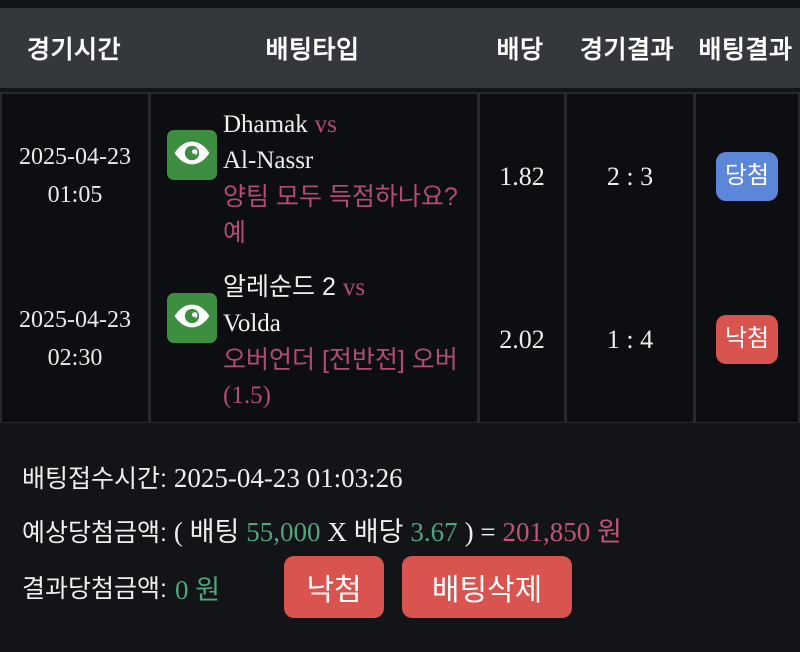 The height and width of the screenshot is (652, 800). Describe the element at coordinates (288, 478) in the screenshot. I see `receipt-time-value: 2025-04-23 01:03:26` at that location.